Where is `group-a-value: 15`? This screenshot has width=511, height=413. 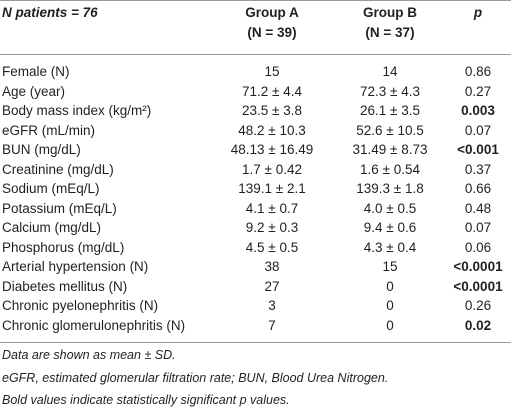 group-a-value: 15 is located at coordinates (272, 71).